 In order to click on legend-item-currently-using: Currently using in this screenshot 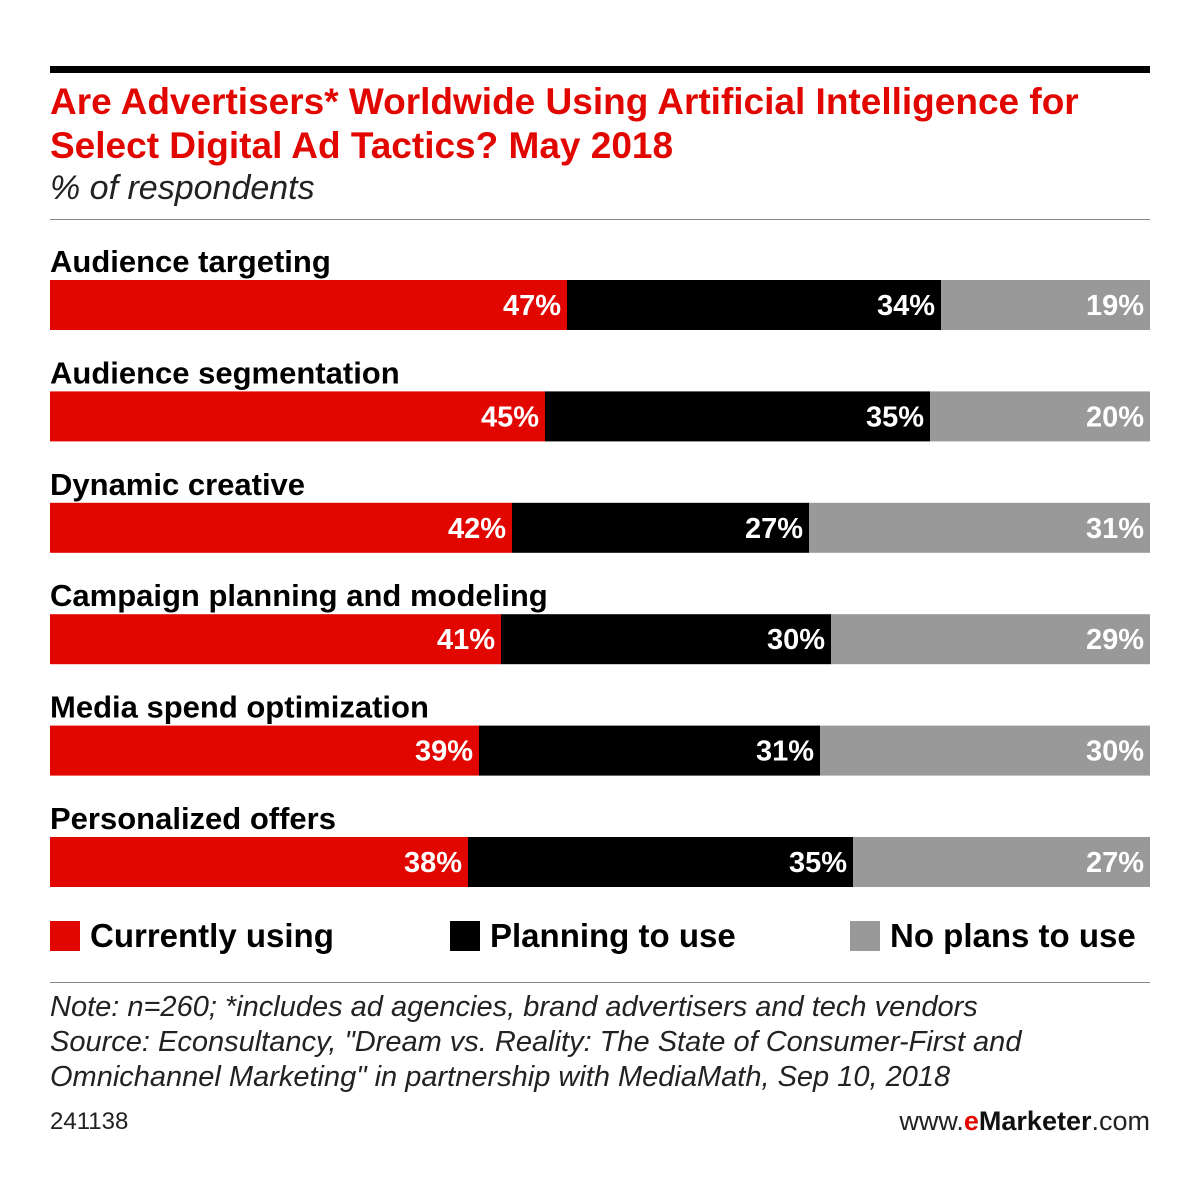, I will do `click(192, 936)`.